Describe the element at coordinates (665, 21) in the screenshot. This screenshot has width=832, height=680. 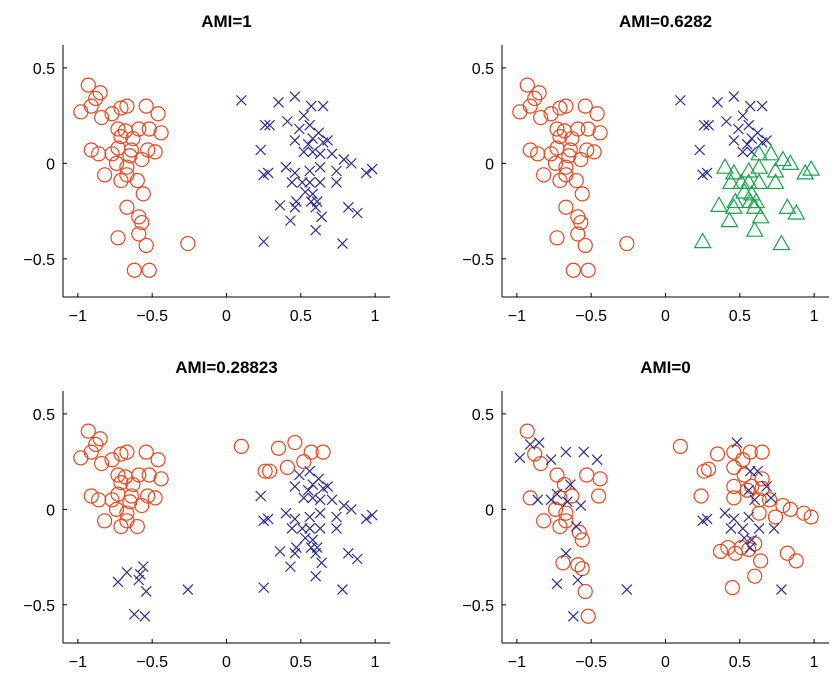
I see `chart-title: AMI=0.6282` at that location.